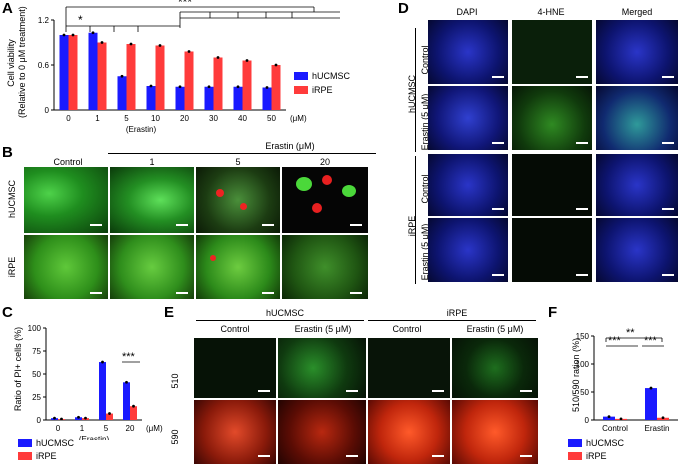 This screenshot has height=465, width=683. I want to click on panel-a-ylabel-line1: Cell viability, so click(11, 63).